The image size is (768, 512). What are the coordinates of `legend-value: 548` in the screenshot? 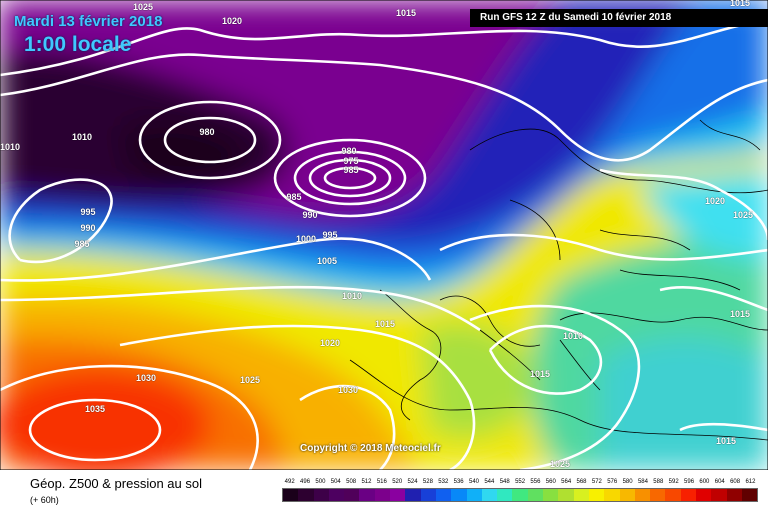 It's located at (504, 482).